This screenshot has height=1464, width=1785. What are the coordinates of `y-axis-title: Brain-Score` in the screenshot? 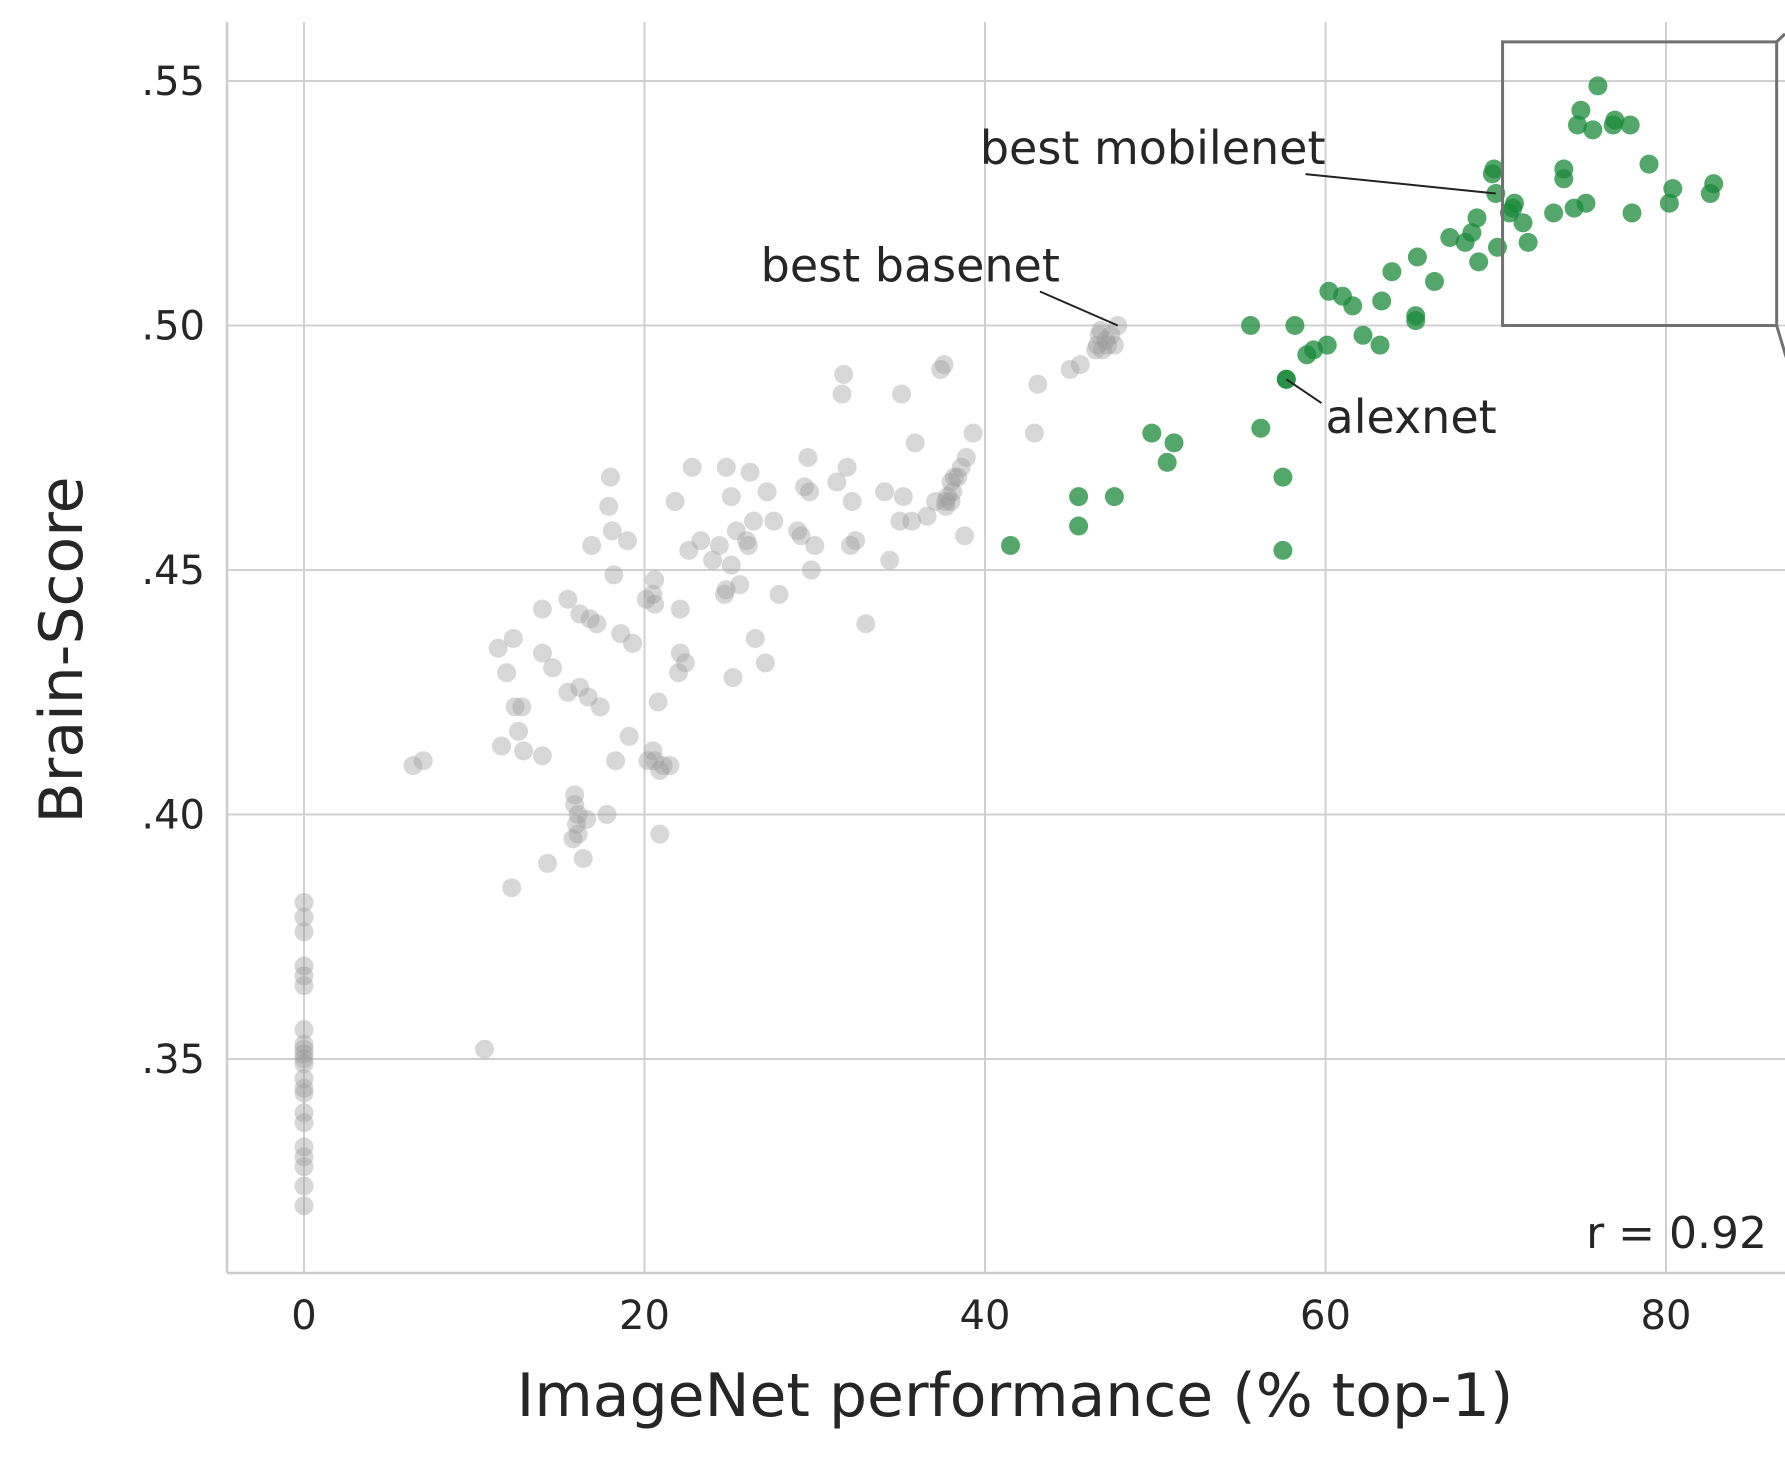 It's located at (62, 650).